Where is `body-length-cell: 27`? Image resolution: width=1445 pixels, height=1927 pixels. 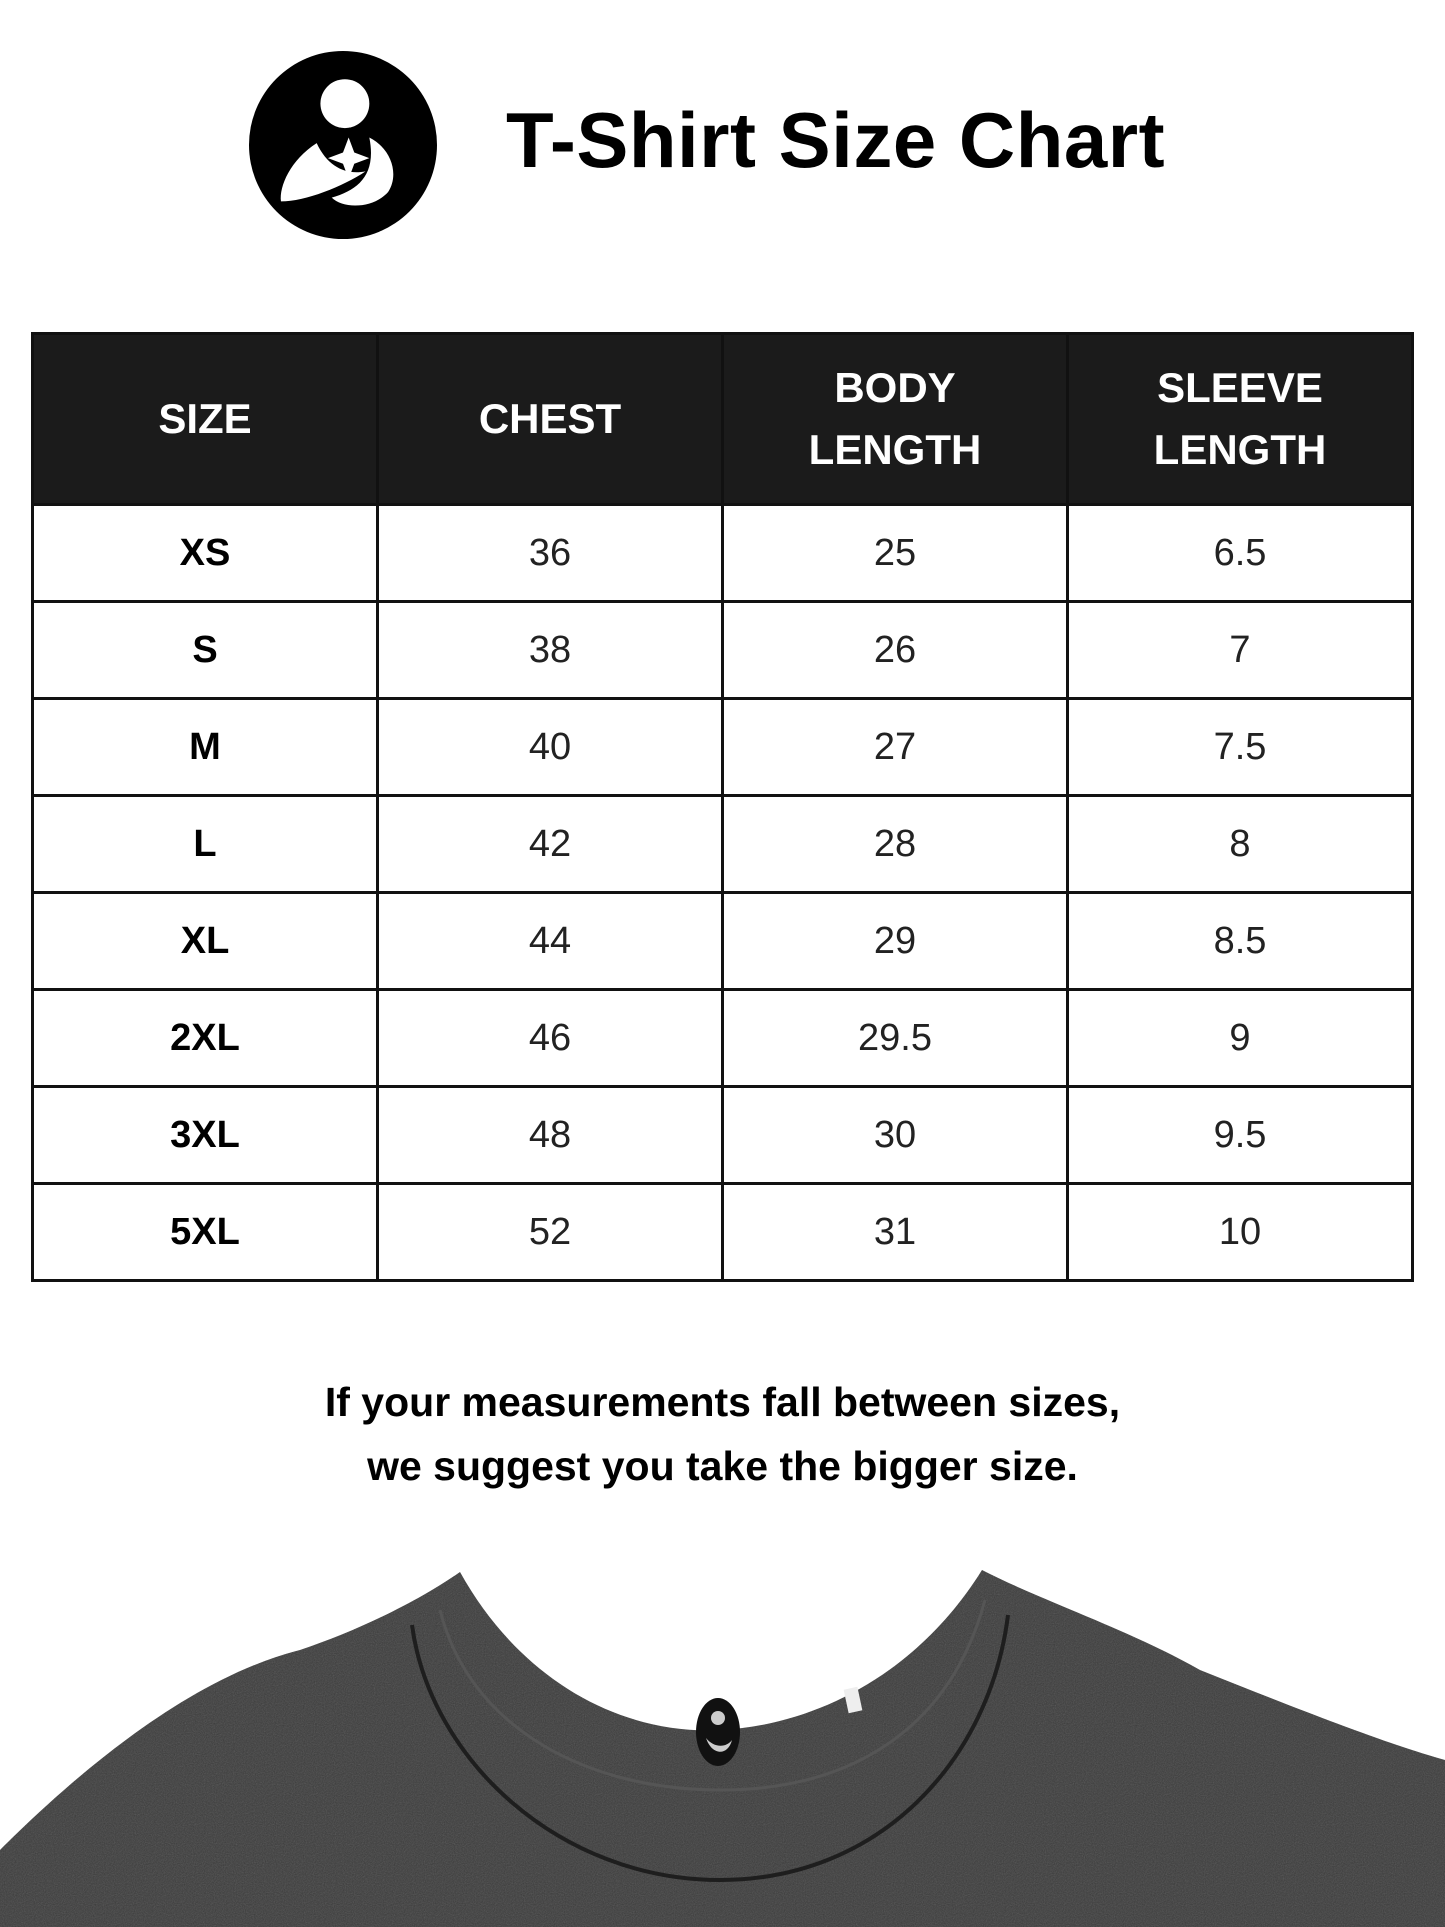
body-length-cell: 27 is located at coordinates (895, 747).